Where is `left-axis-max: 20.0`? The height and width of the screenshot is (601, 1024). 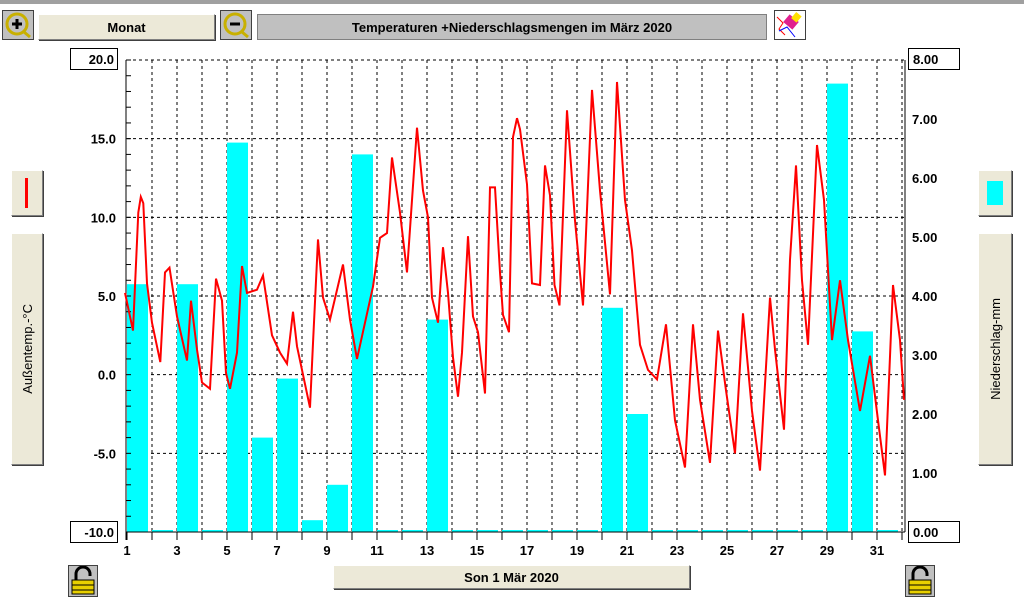
left-axis-max: 20.0 is located at coordinates (94, 59).